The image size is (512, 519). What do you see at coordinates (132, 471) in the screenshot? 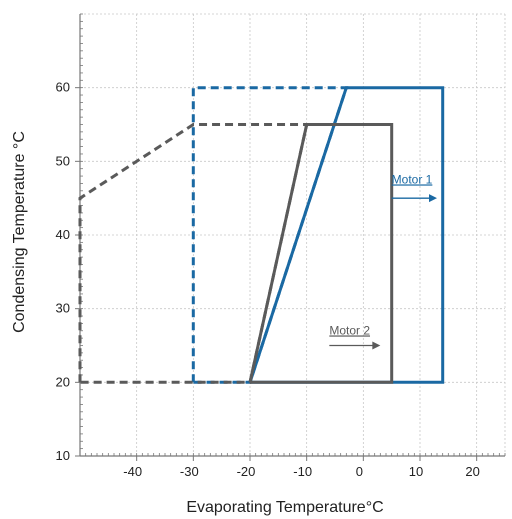
I see `x-tick-label: -40` at bounding box center [132, 471].